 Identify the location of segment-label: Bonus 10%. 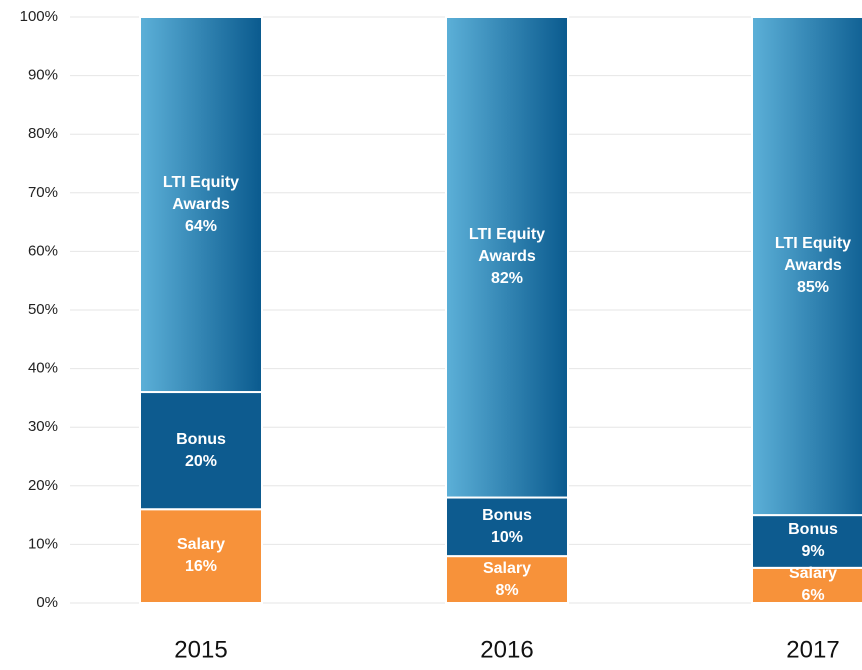
(507, 527).